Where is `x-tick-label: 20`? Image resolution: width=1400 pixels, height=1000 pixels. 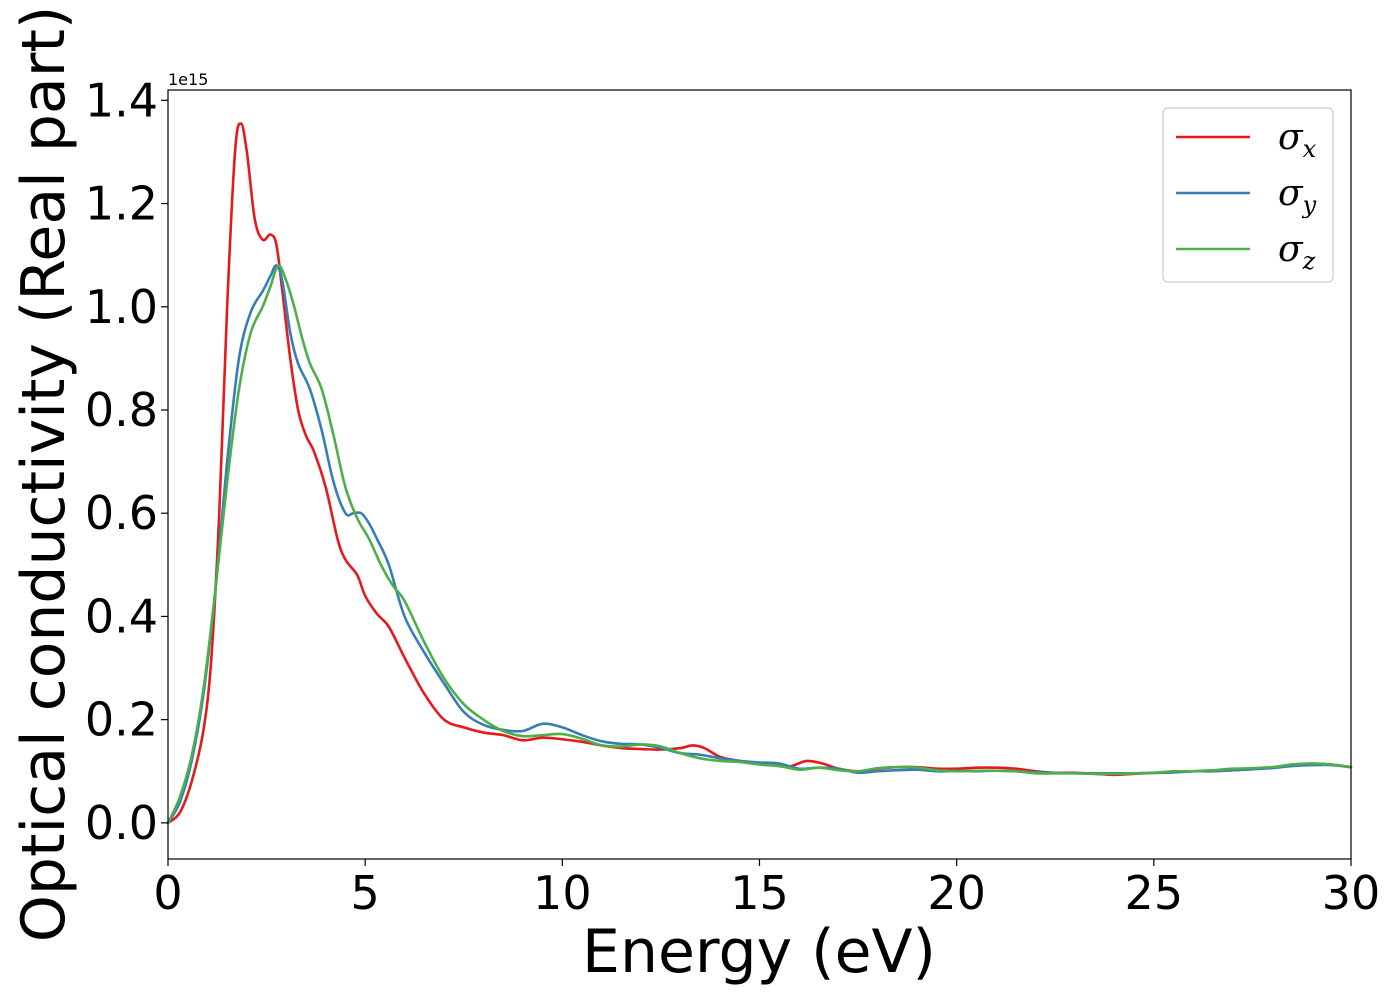 x-tick-label: 20 is located at coordinates (956, 893).